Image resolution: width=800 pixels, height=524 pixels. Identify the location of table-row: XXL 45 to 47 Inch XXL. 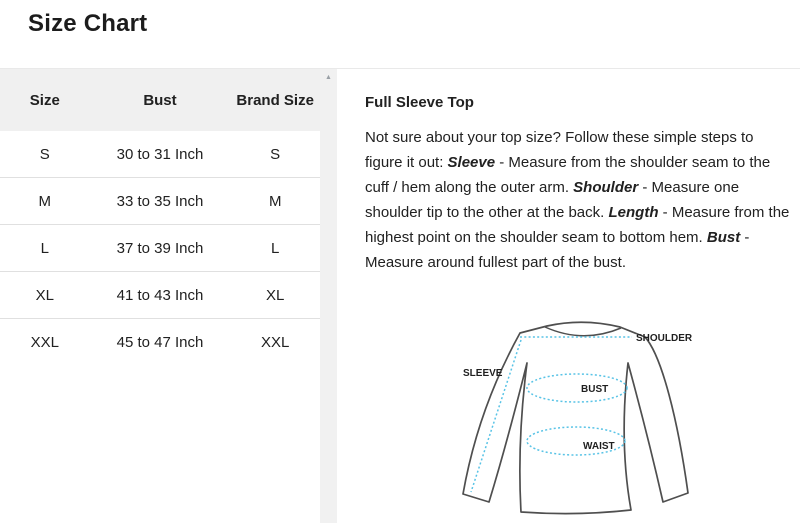
(160, 342).